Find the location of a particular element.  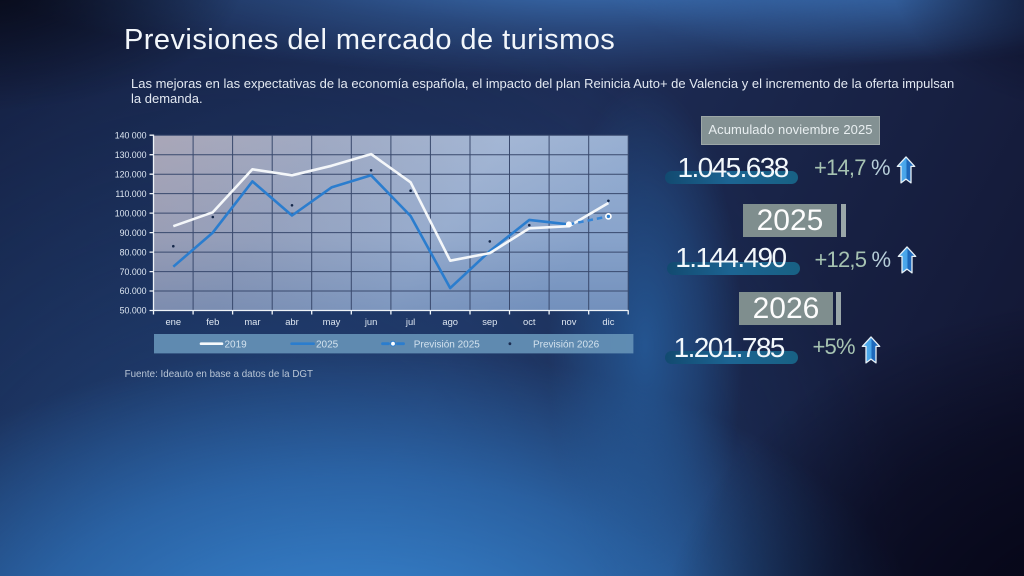

svg-text: jul is located at coordinates (410, 321).